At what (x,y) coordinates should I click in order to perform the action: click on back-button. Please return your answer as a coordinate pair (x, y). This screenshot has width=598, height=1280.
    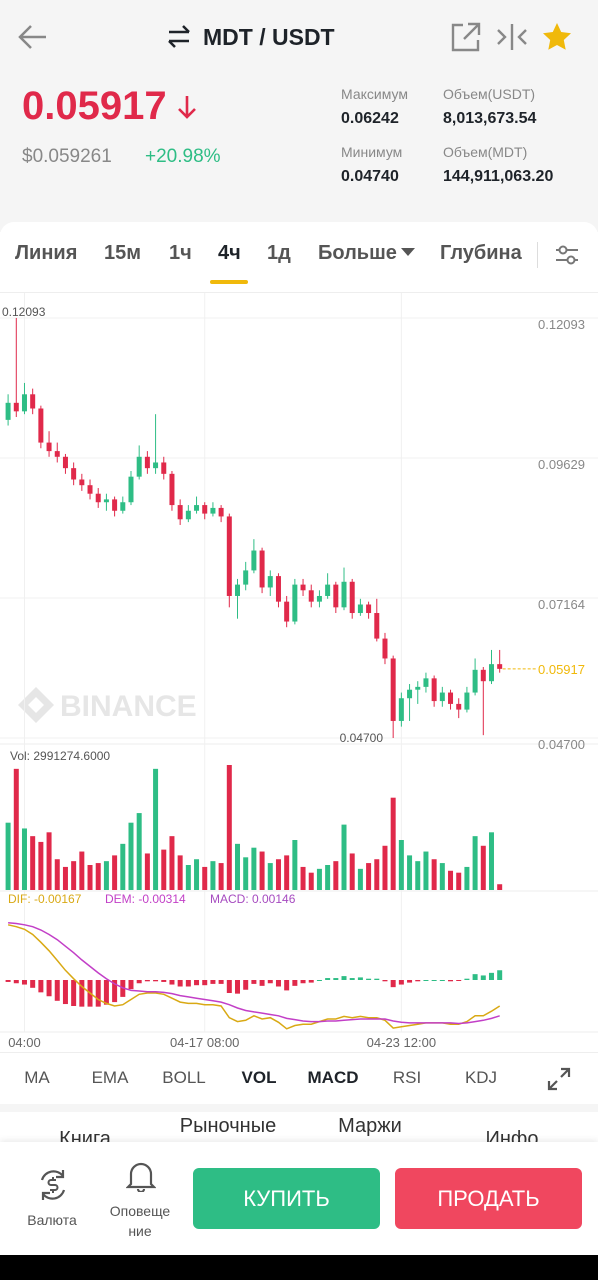
    Looking at the image, I should click on (32, 37).